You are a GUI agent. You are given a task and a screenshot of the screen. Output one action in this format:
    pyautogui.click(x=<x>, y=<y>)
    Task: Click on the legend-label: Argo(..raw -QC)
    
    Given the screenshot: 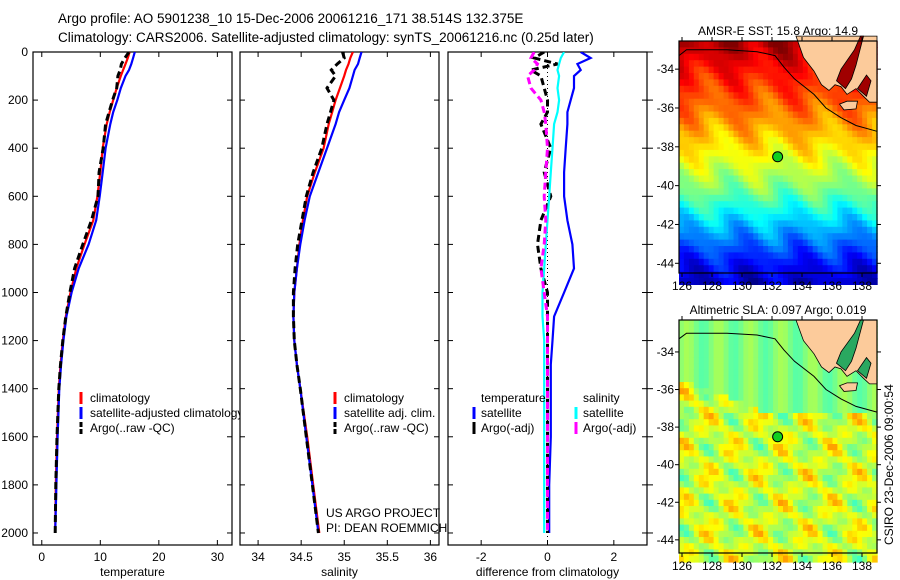 What is the action you would take?
    pyautogui.click(x=132, y=428)
    